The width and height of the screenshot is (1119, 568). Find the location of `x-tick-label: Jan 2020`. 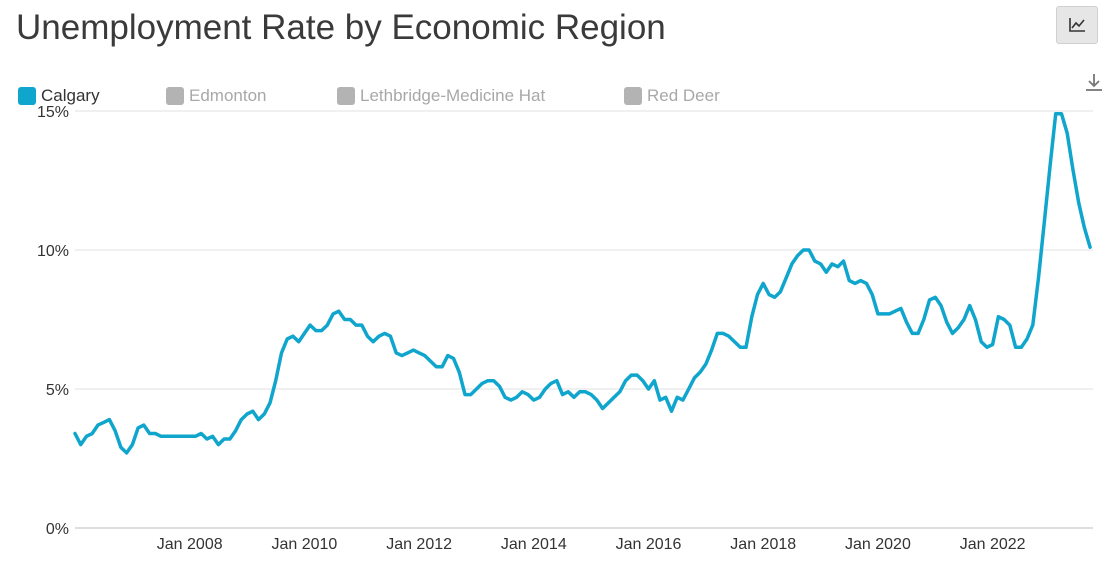

x-tick-label: Jan 2020 is located at coordinates (878, 544).